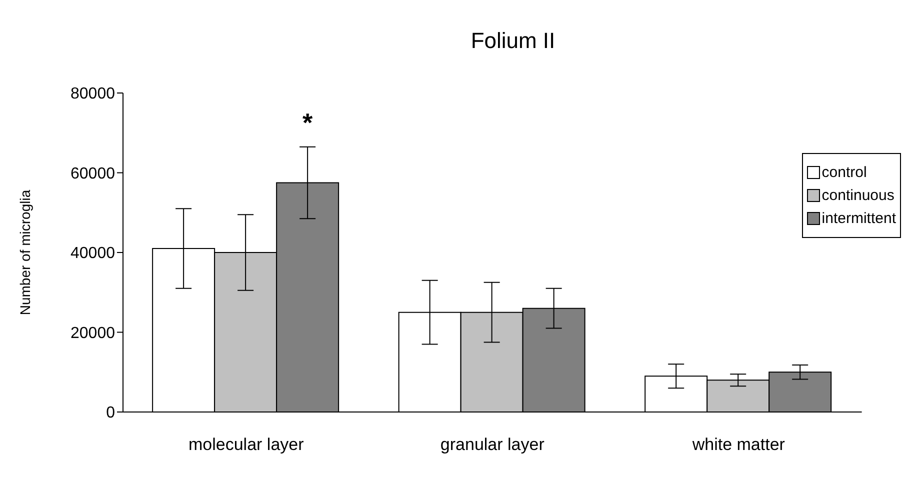  I want to click on y-tick-label: 20000, so click(93, 333).